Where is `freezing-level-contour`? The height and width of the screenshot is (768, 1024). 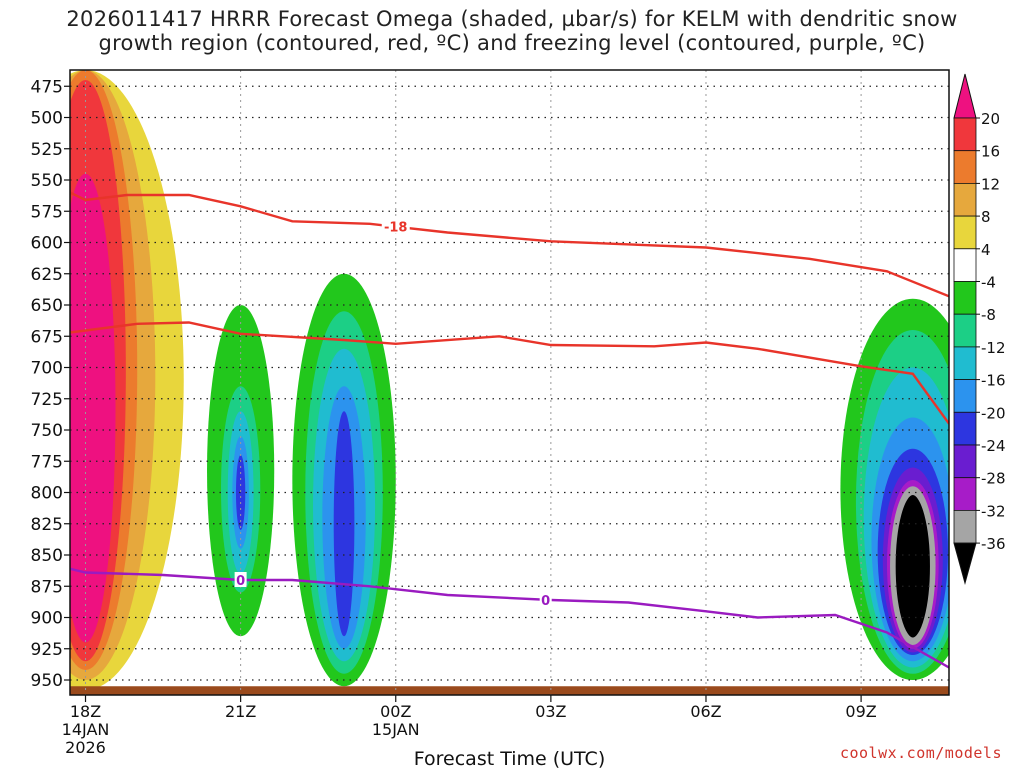 freezing-level-contour is located at coordinates (509, 618).